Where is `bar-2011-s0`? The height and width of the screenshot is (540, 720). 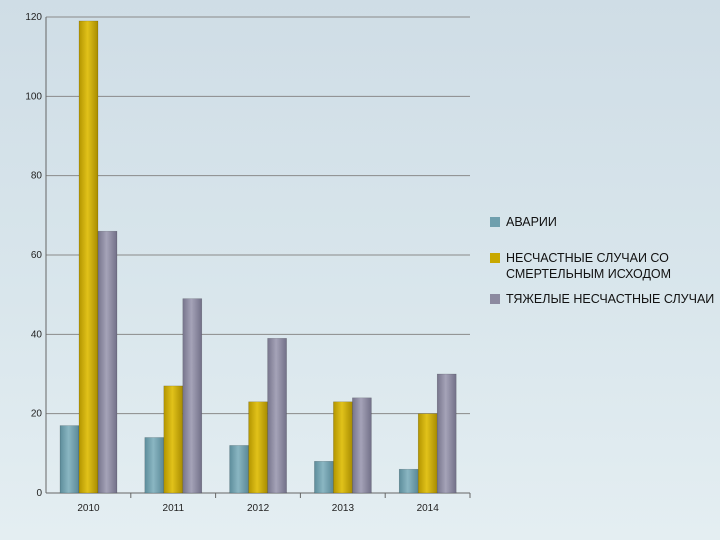
bar-2011-s0 is located at coordinates (154, 465).